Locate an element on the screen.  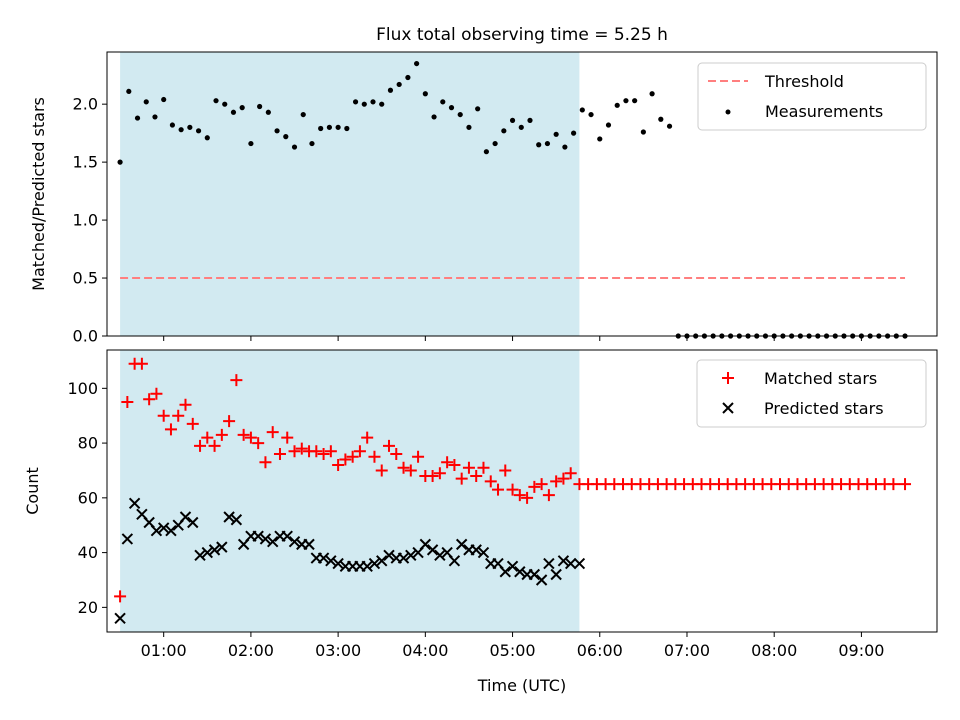
bottom-y-axis-label: Count is located at coordinates (32, 491).